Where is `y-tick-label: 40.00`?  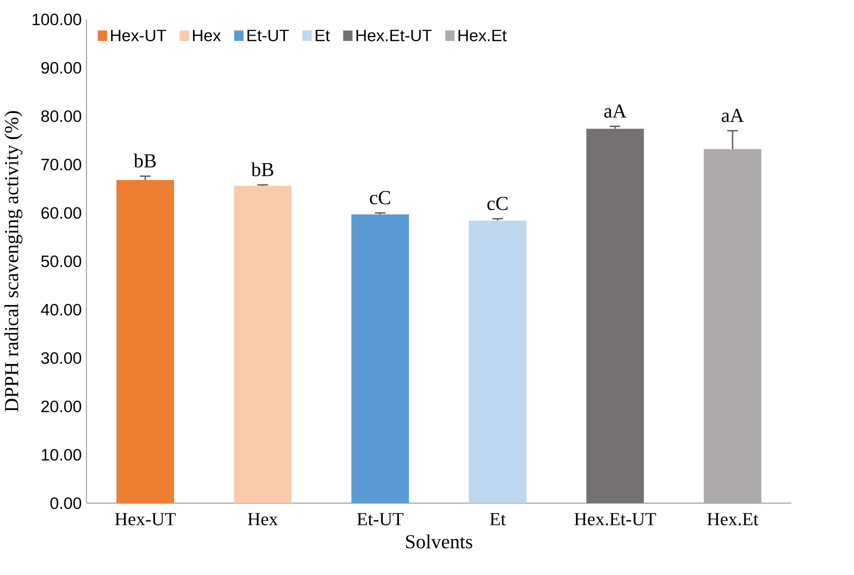 y-tick-label: 40.00 is located at coordinates (61, 310).